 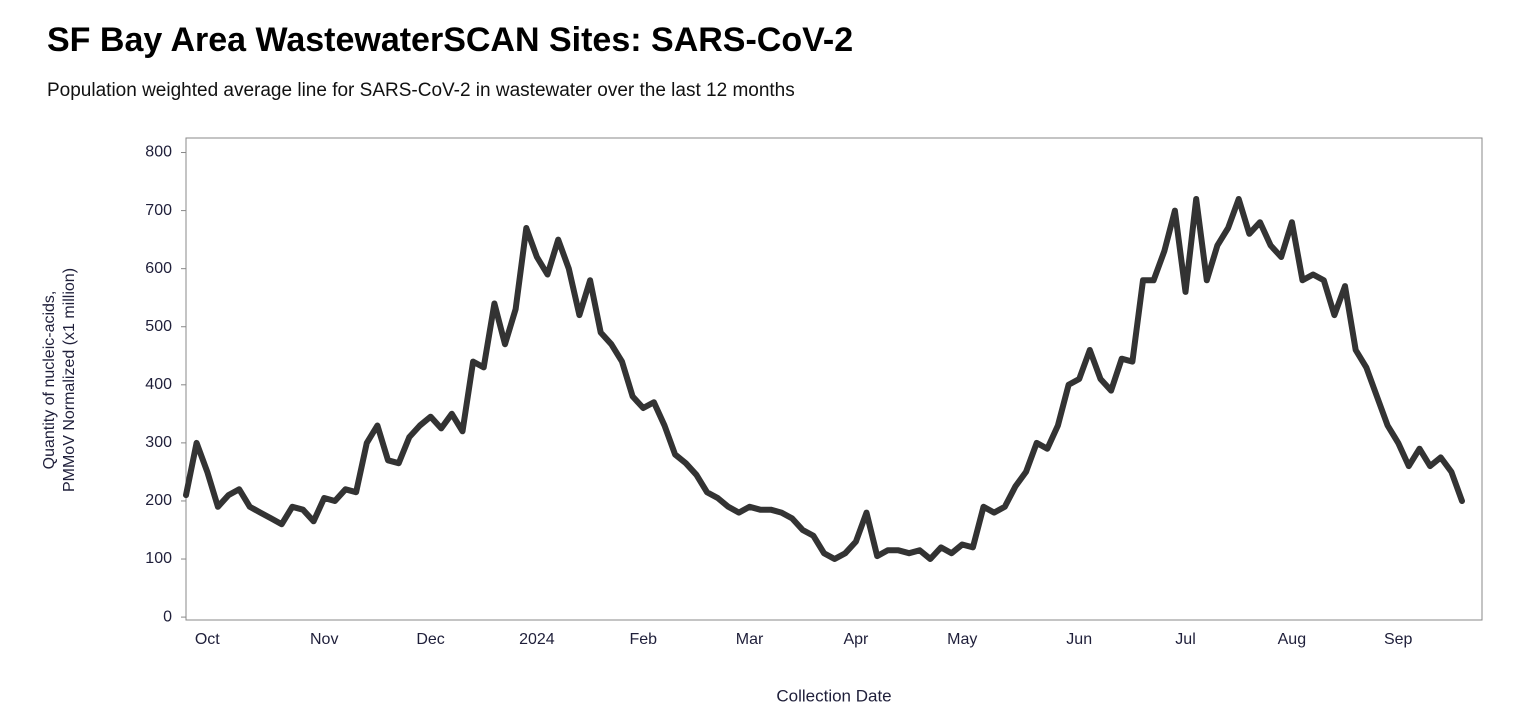 I want to click on x-tick-label: 2024, so click(x=537, y=639).